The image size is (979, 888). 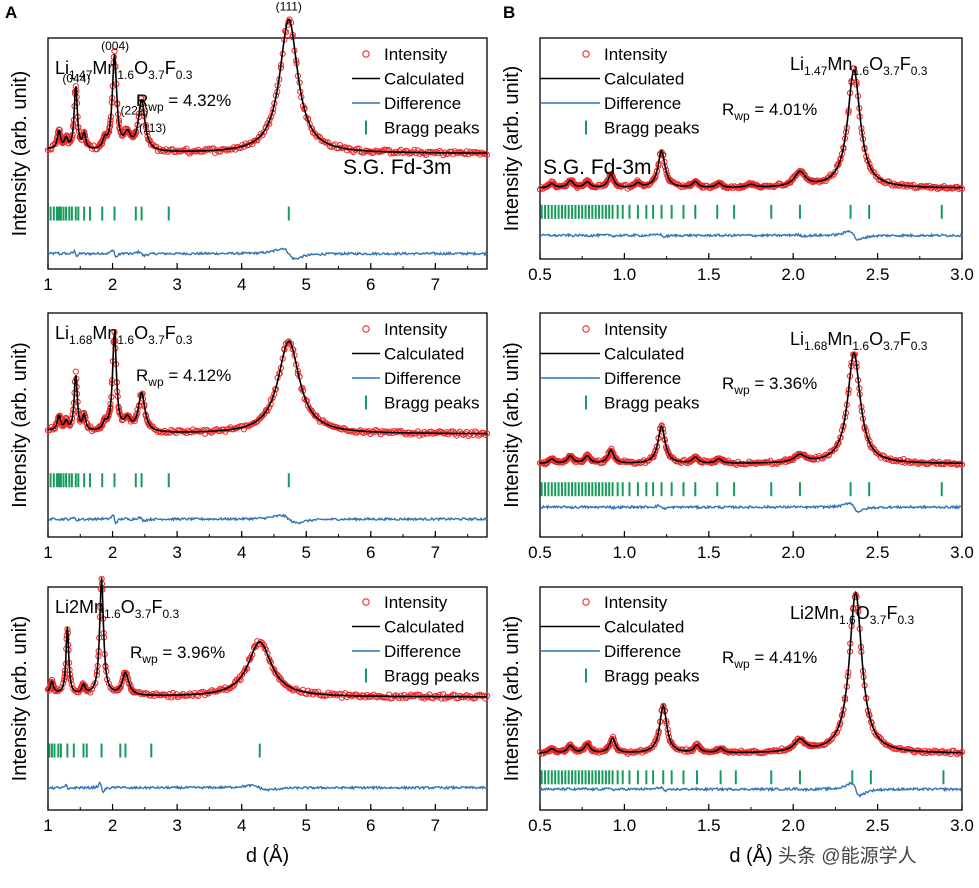 I want to click on composition-label: Li1.68Mn1.6O3.7F0.3, so click(x=124, y=335).